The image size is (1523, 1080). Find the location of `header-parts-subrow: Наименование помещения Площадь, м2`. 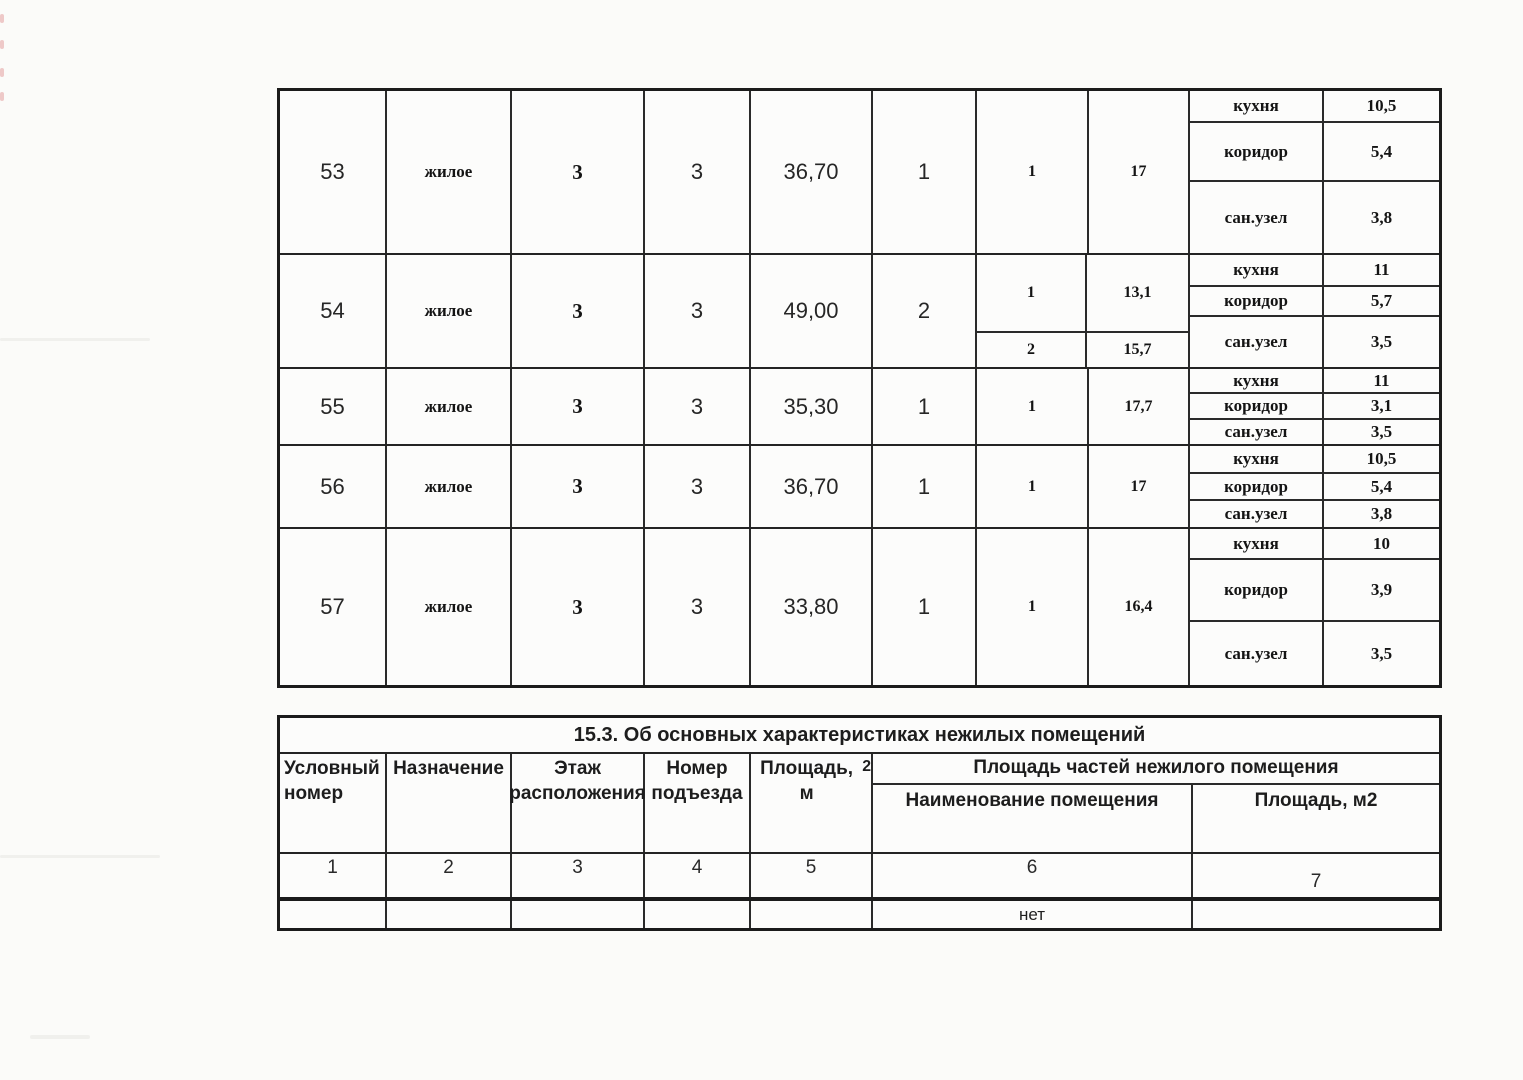

header-parts-subrow: Наименование помещения Площадь, м2 is located at coordinates (1156, 818).